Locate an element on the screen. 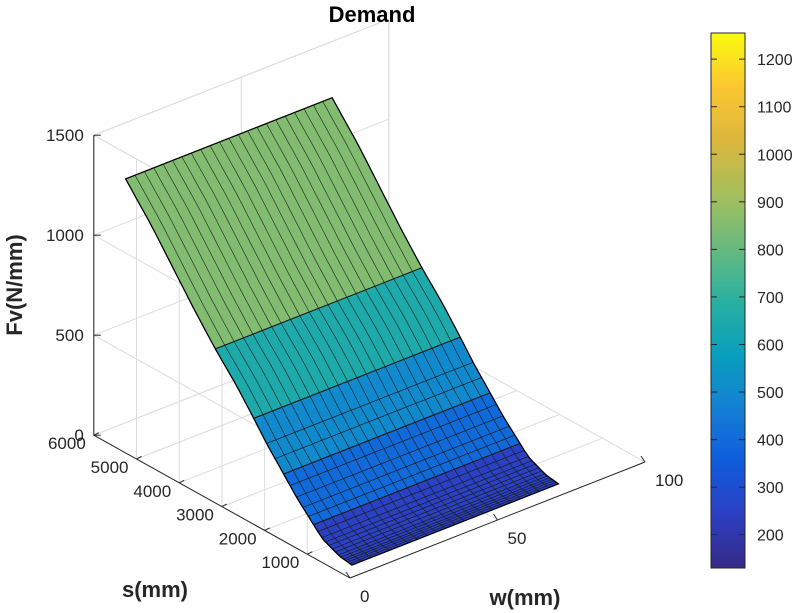 The height and width of the screenshot is (613, 800). y-tick-label: 5000 is located at coordinates (110, 467).